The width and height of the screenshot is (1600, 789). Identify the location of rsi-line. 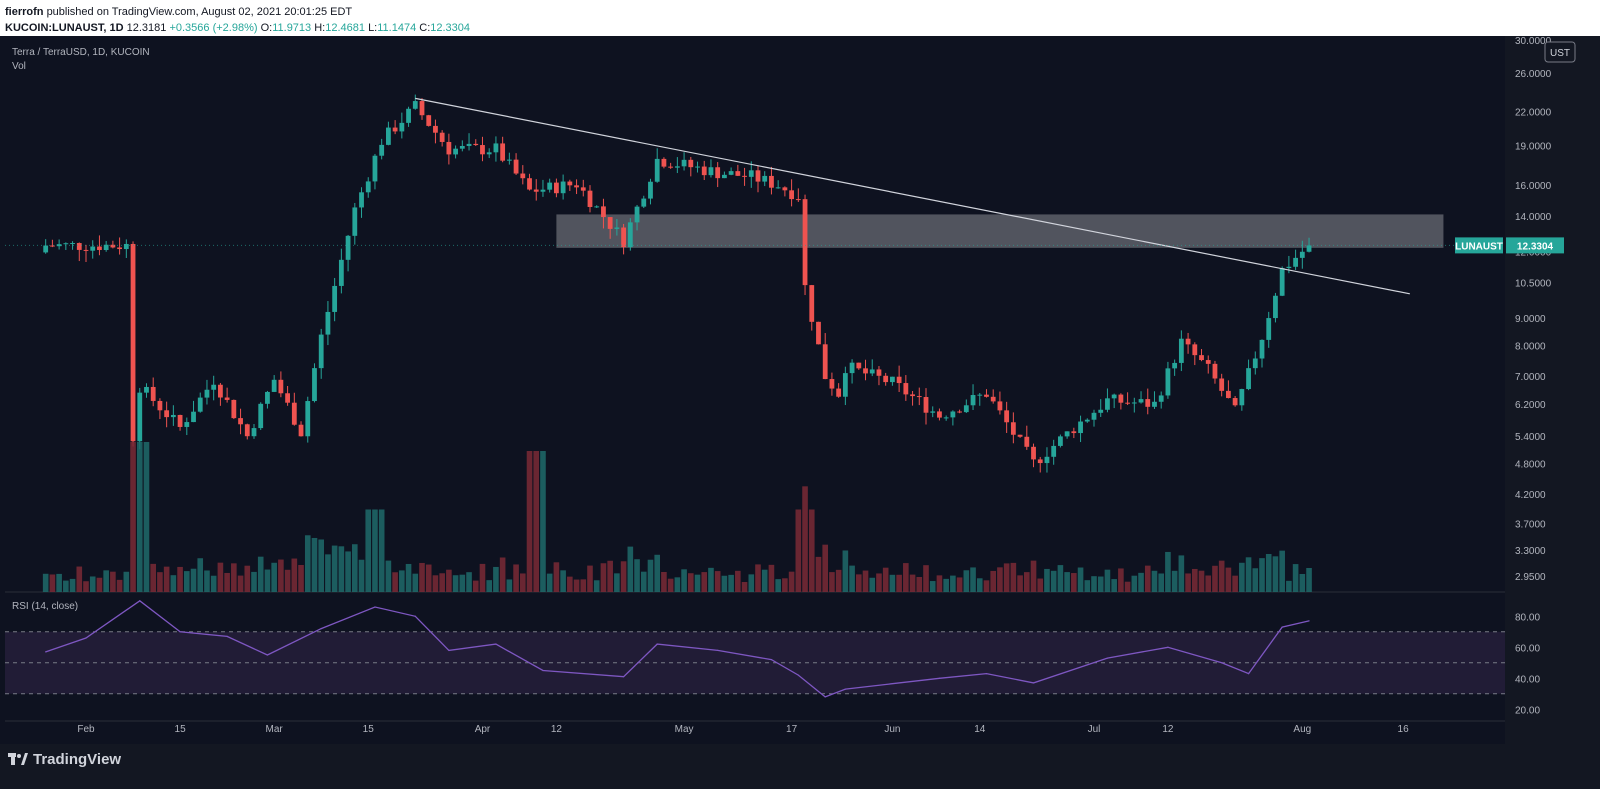
(677, 648).